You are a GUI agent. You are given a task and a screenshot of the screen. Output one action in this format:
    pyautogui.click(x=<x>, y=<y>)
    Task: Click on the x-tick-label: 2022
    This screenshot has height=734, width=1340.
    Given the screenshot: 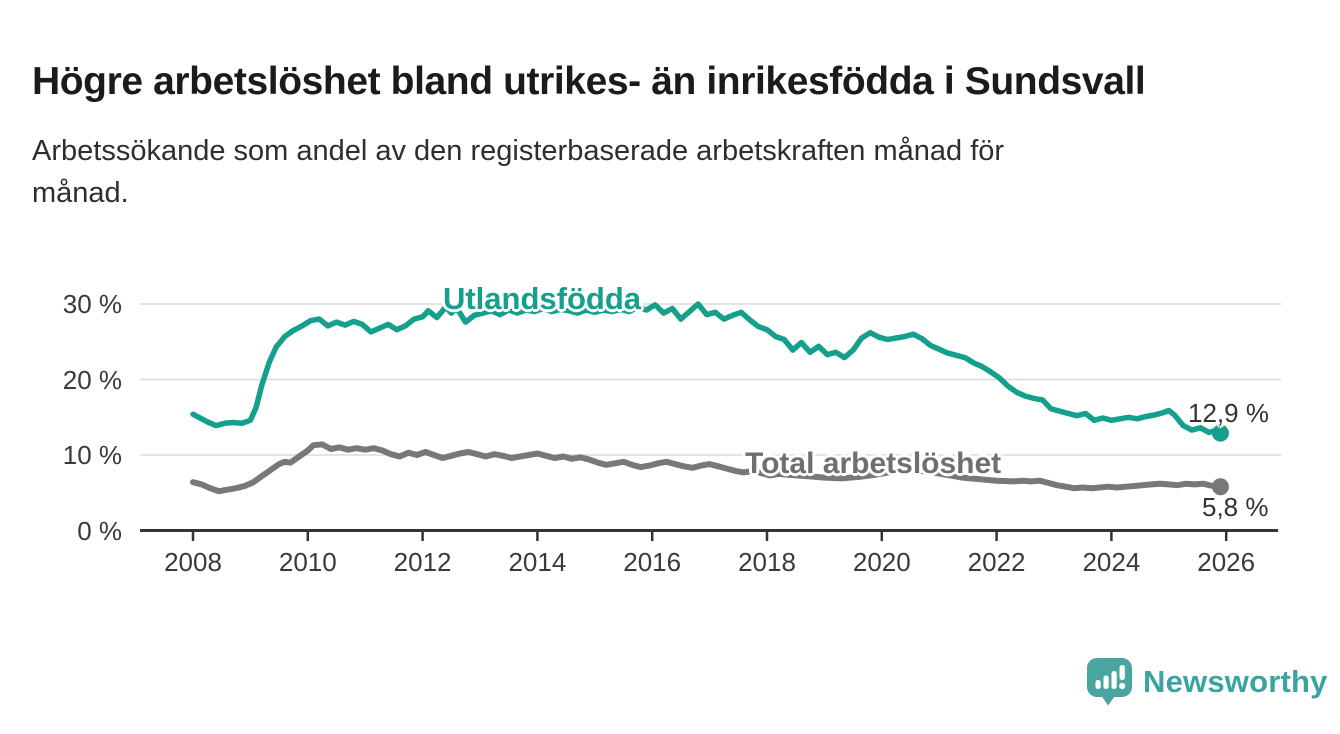 What is the action you would take?
    pyautogui.click(x=996, y=562)
    